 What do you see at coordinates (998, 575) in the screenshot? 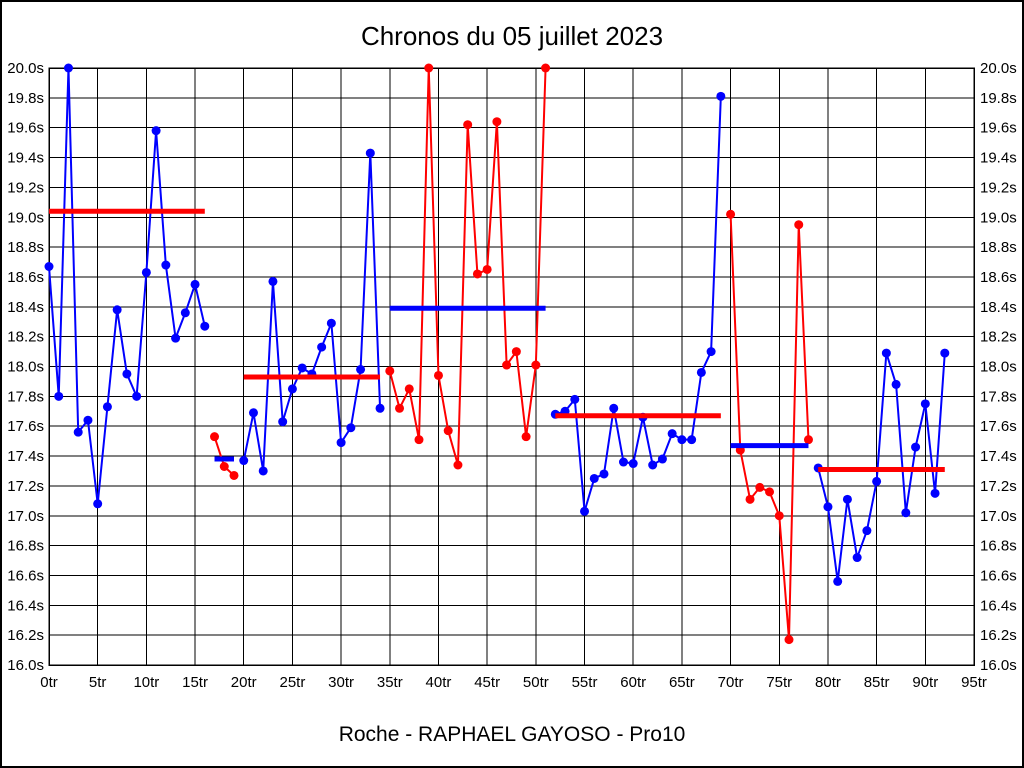
I see `y-tick-label-right: 16.6s` at bounding box center [998, 575].